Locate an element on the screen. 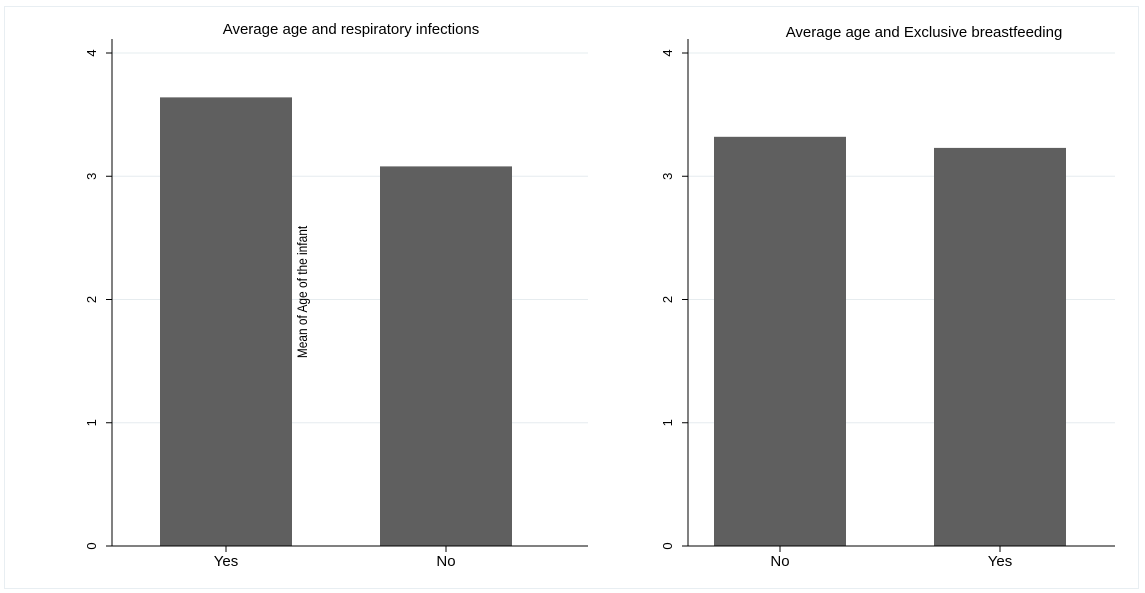 The height and width of the screenshot is (593, 1145). chart-right: Average age and Exclusive breastfeeding is located at coordinates (924, 32).